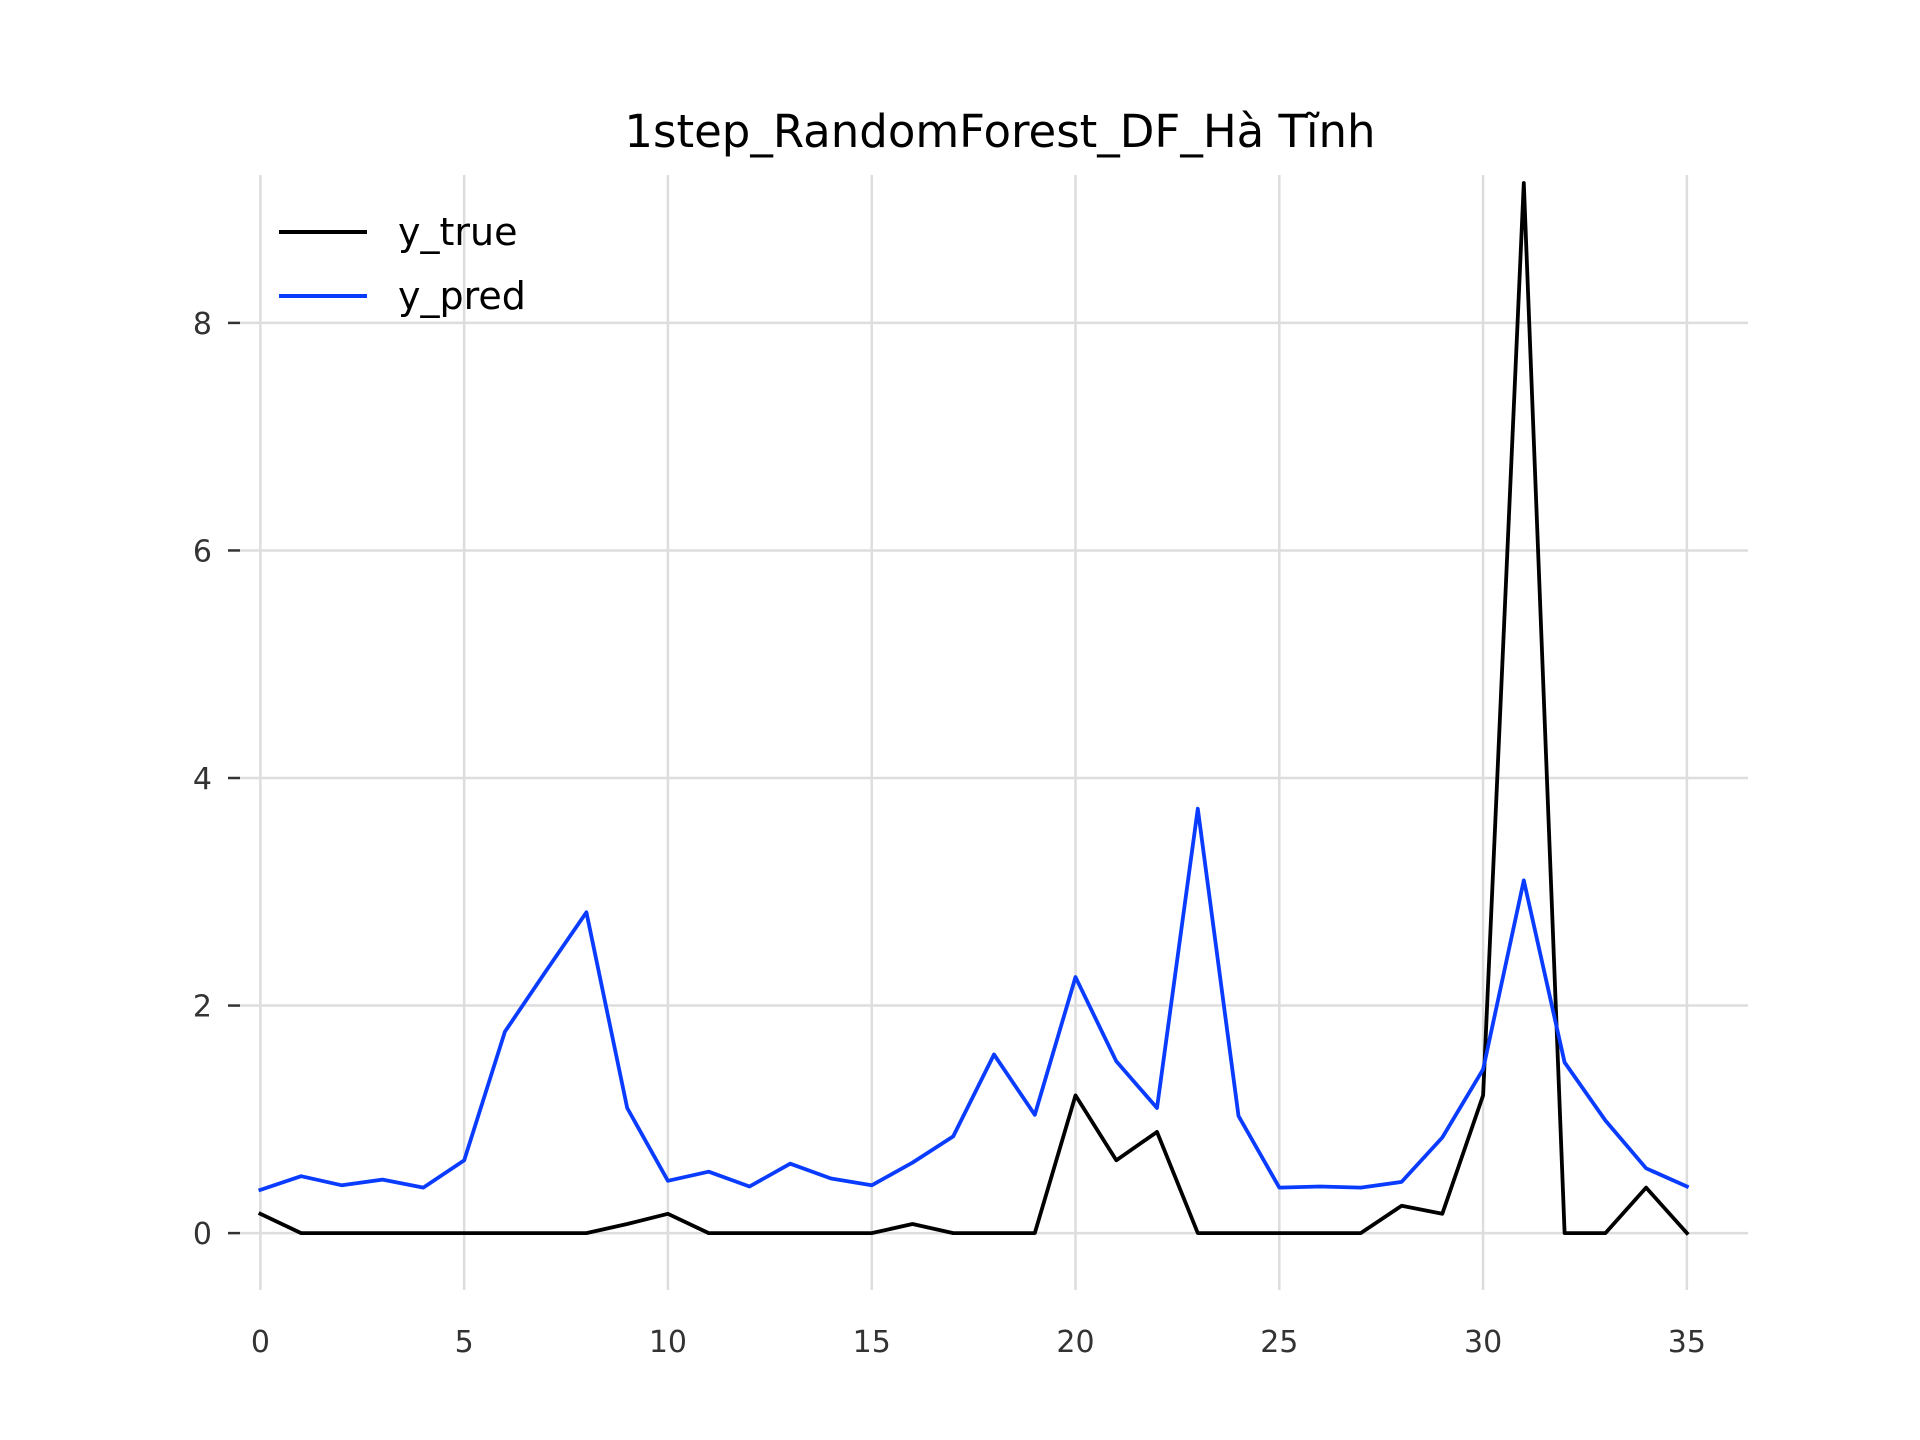 The width and height of the screenshot is (1920, 1440). I want to click on y-tick-label: 6, so click(202, 551).